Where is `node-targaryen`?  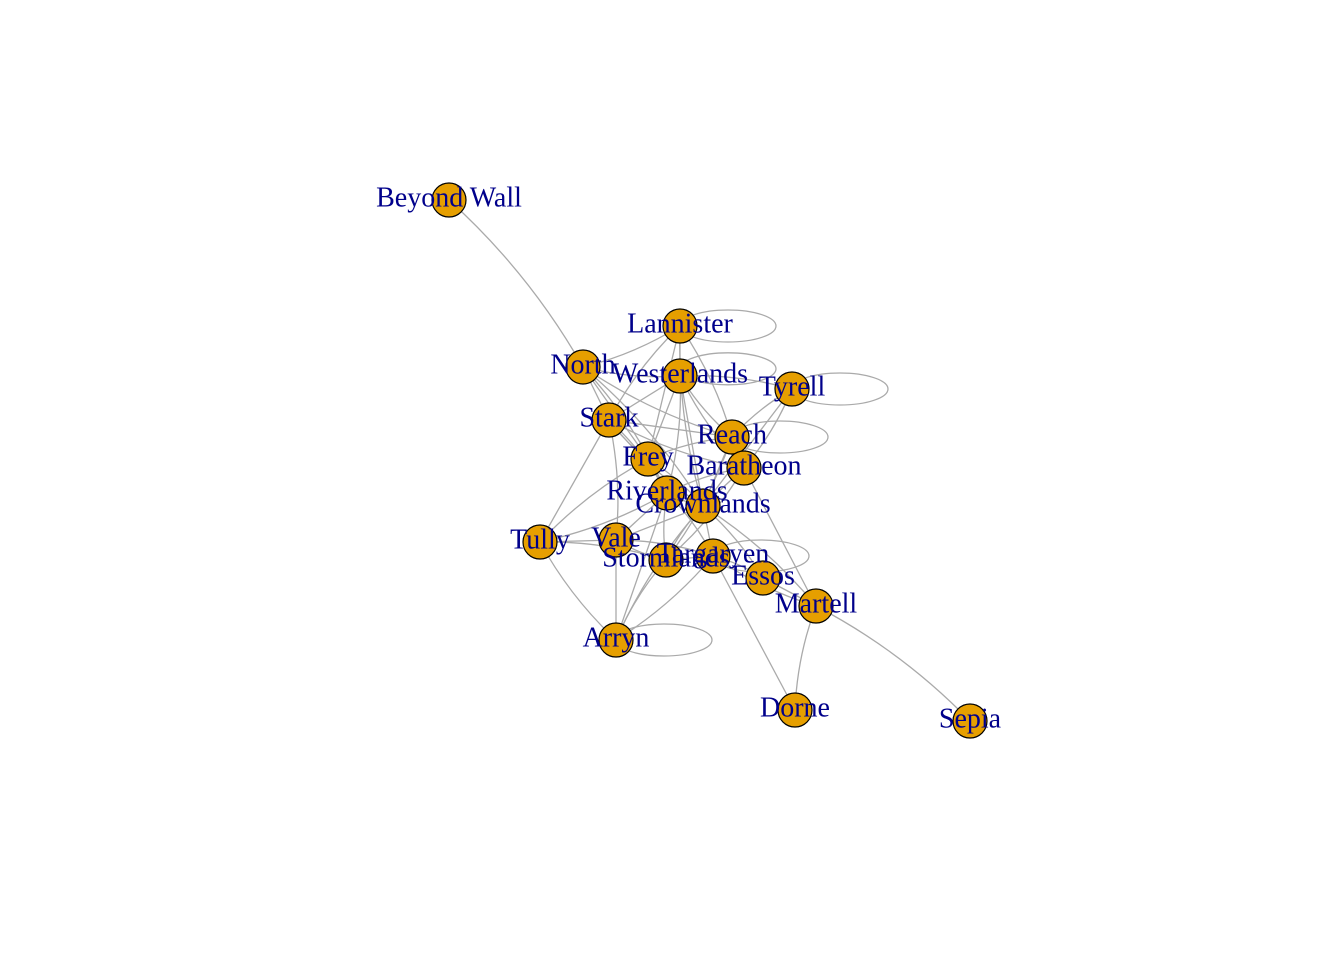
node-targaryen is located at coordinates (713, 556).